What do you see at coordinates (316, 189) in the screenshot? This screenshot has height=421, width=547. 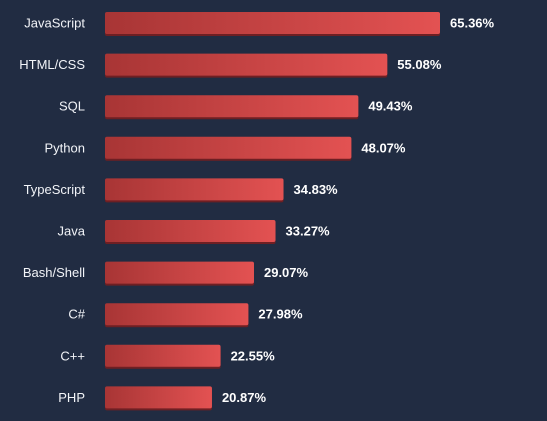 I see `value-label: 34.83%` at bounding box center [316, 189].